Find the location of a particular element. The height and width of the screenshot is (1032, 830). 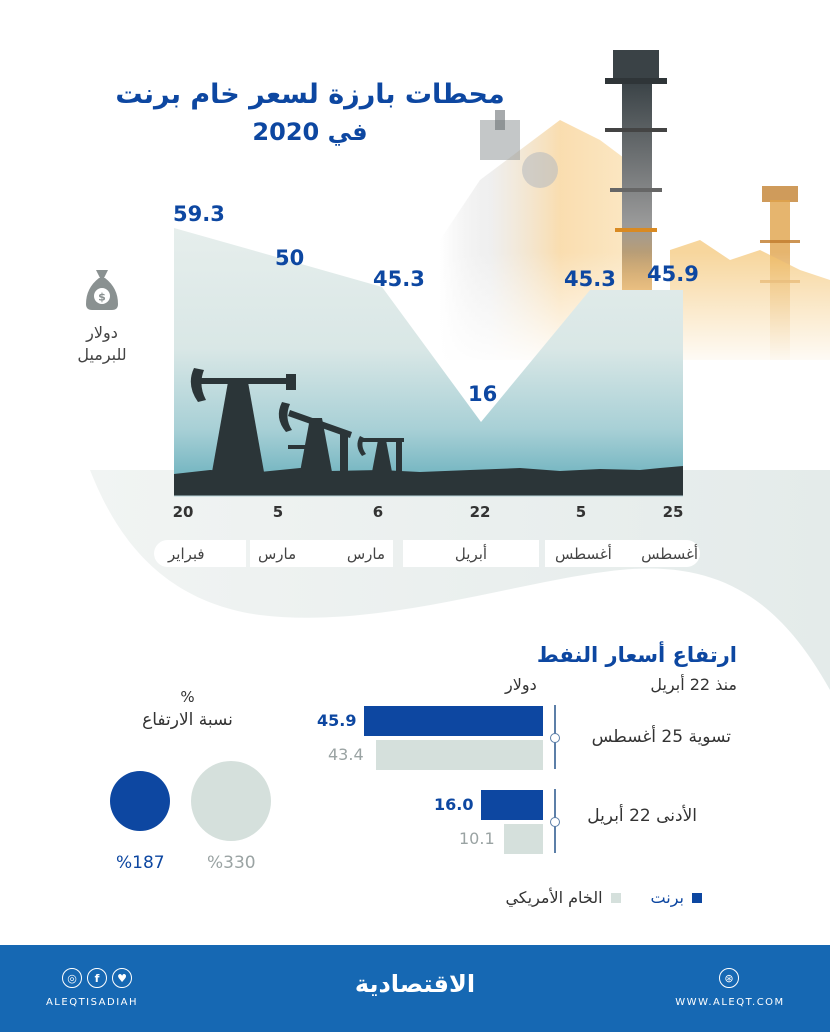

bar-wti-aug25 is located at coordinates (459, 755).